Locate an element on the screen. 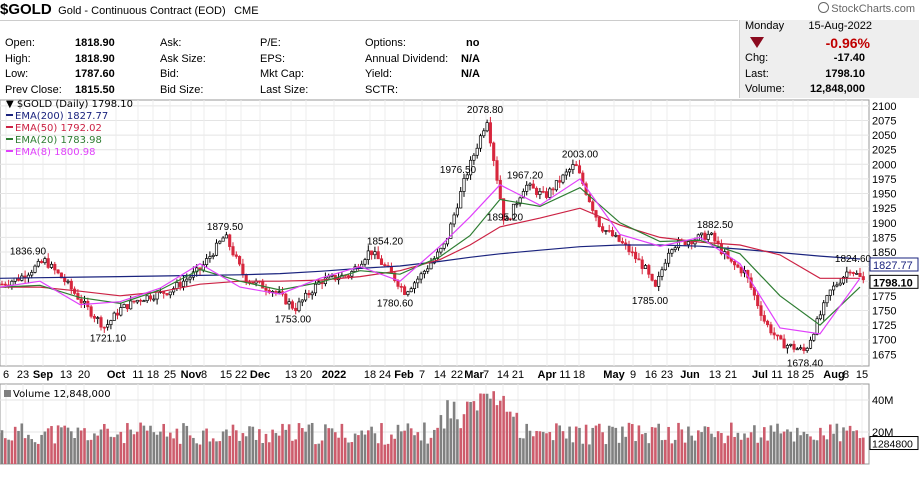 The height and width of the screenshot is (487, 919). instrument-description: Gold - Continuous Contract (EOD) is located at coordinates (142, 11).